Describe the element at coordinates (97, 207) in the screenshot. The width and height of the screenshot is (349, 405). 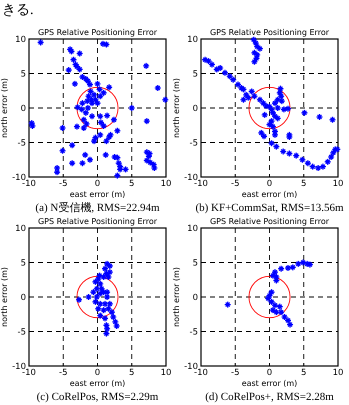
I see `text: (a) N受信機, RMS=22.94m` at that location.